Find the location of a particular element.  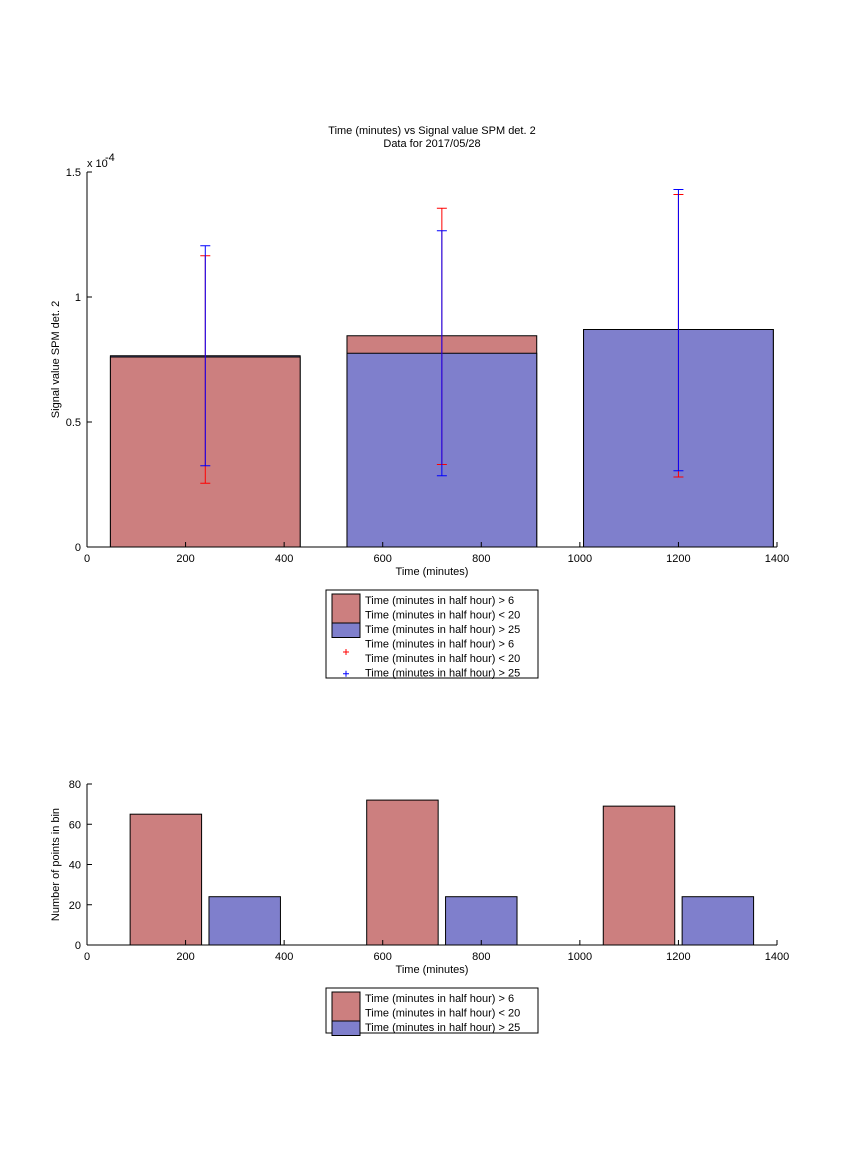

y-multiplier: x 10 is located at coordinates (97, 164).